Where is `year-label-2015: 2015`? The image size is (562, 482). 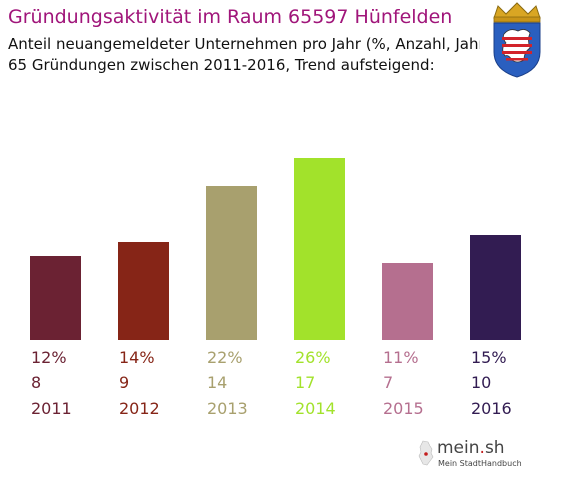
year-label-2015: 2015 is located at coordinates (403, 408).